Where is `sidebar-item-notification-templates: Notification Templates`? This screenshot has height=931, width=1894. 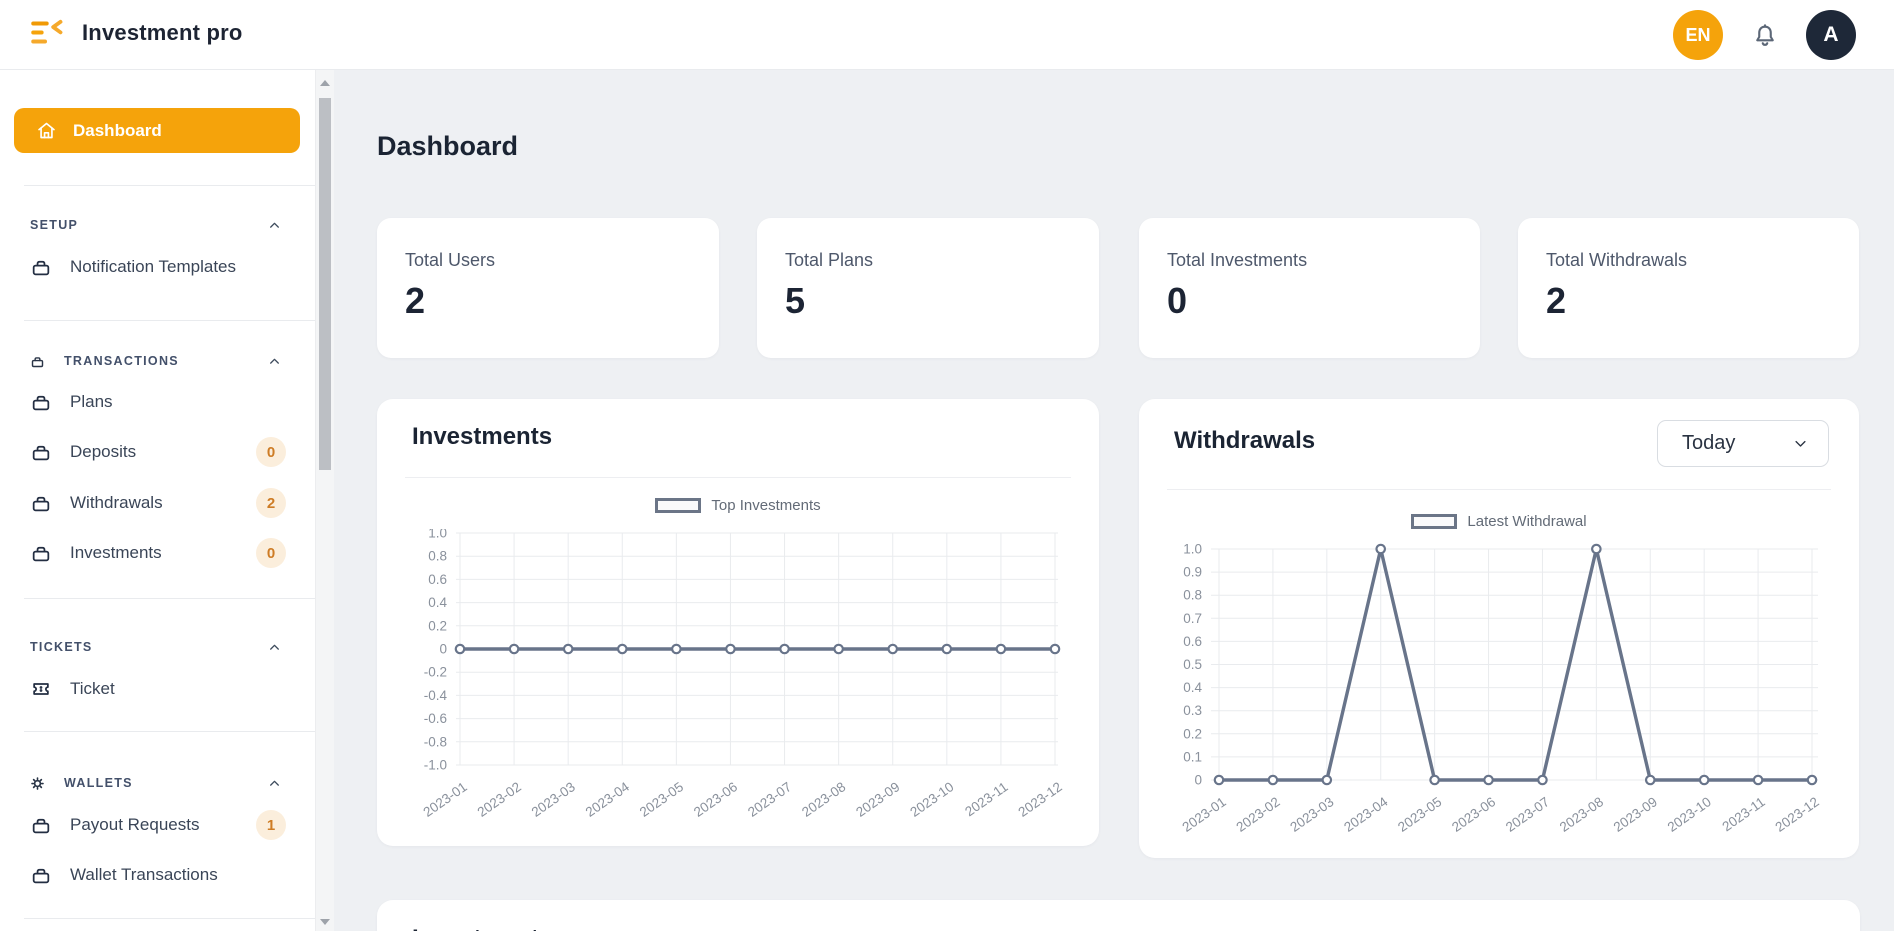 sidebar-item-notification-templates: Notification Templates is located at coordinates (157, 267).